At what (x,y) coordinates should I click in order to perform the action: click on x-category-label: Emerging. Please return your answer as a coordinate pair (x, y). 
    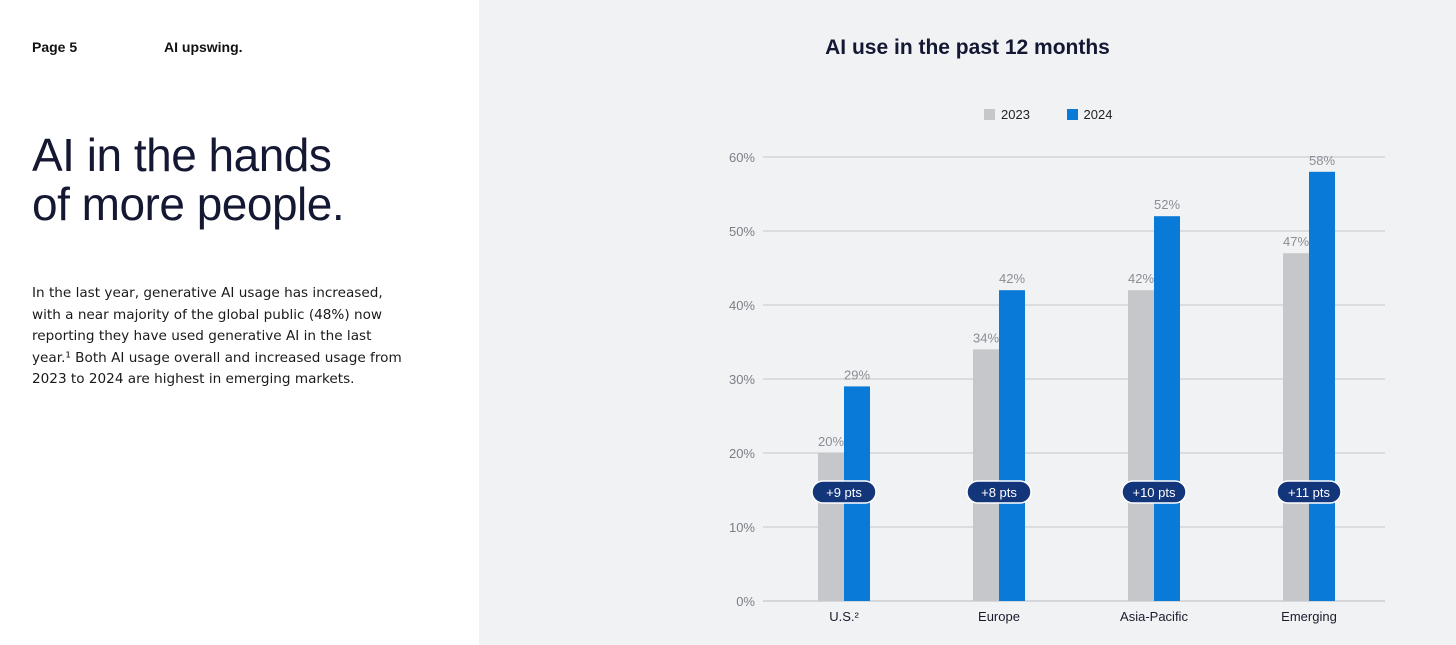
    Looking at the image, I should click on (1309, 616).